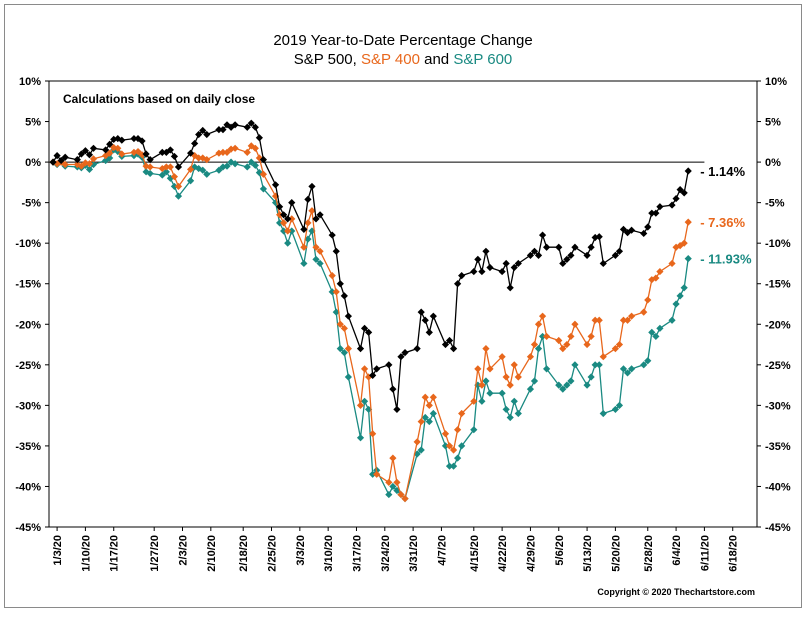 Image resolution: width=810 pixels, height=617 pixels. What do you see at coordinates (323, 59) in the screenshot?
I see `title-part-sp500: S&P 500` at bounding box center [323, 59].